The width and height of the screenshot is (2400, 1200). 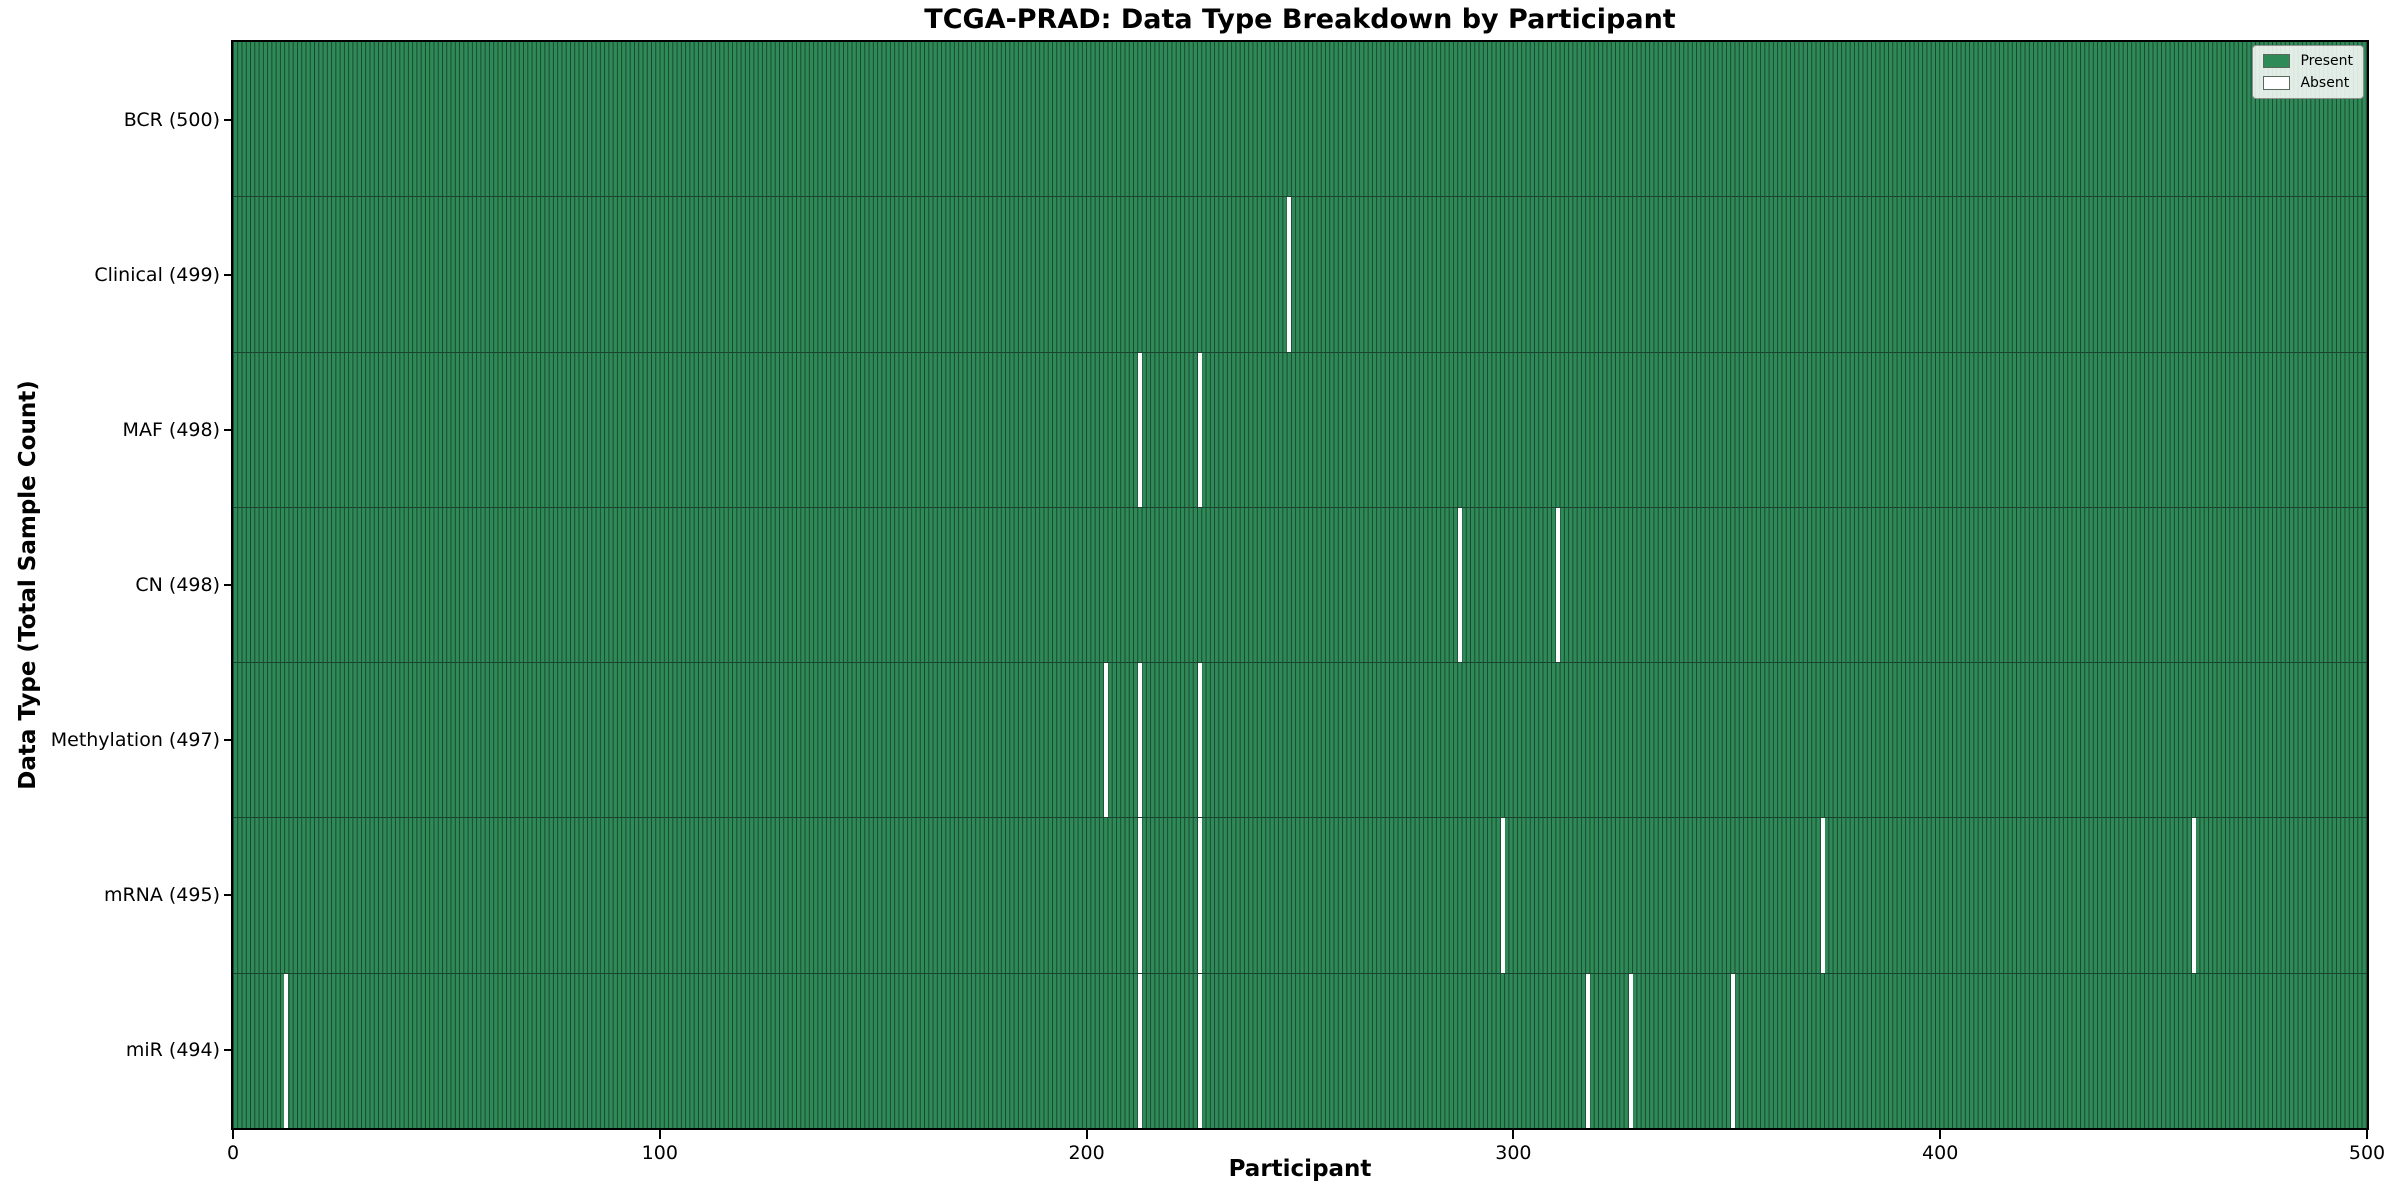 What do you see at coordinates (228, 585) in the screenshot?
I see `y-tick-mark-CN` at bounding box center [228, 585].